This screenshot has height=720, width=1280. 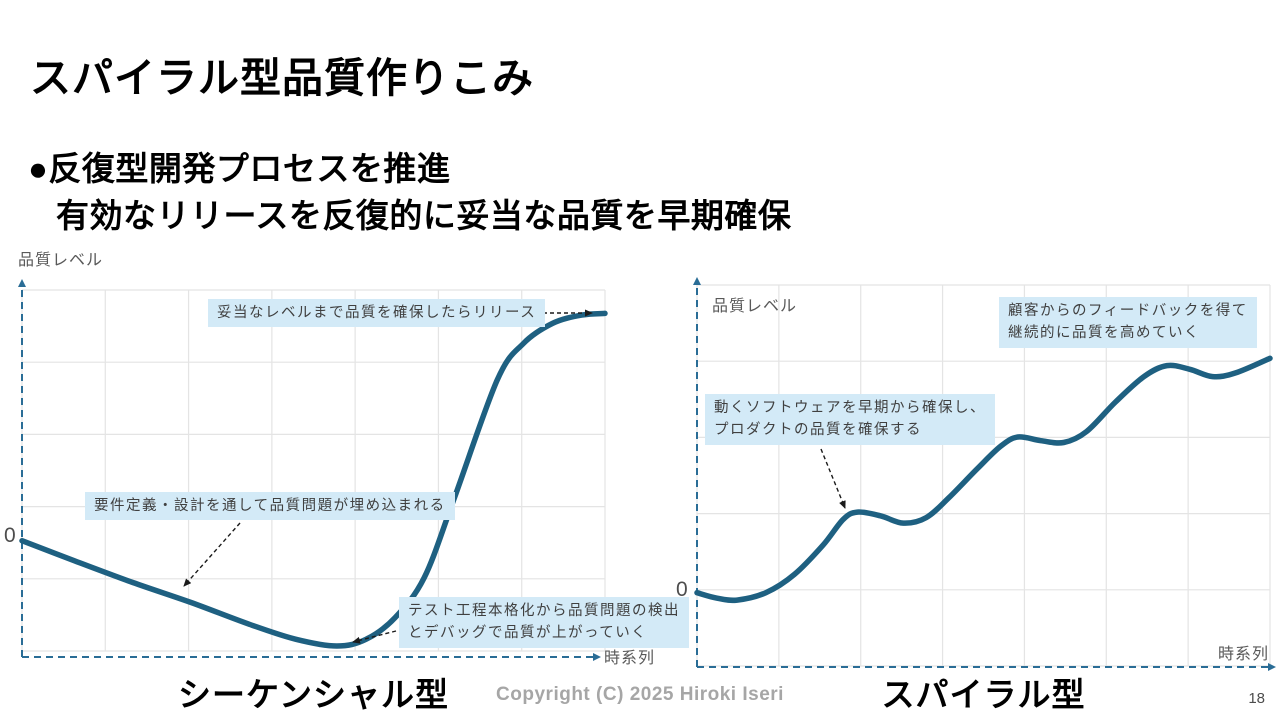 I want to click on right-chart-title: スパイラル型, so click(x=983, y=694).